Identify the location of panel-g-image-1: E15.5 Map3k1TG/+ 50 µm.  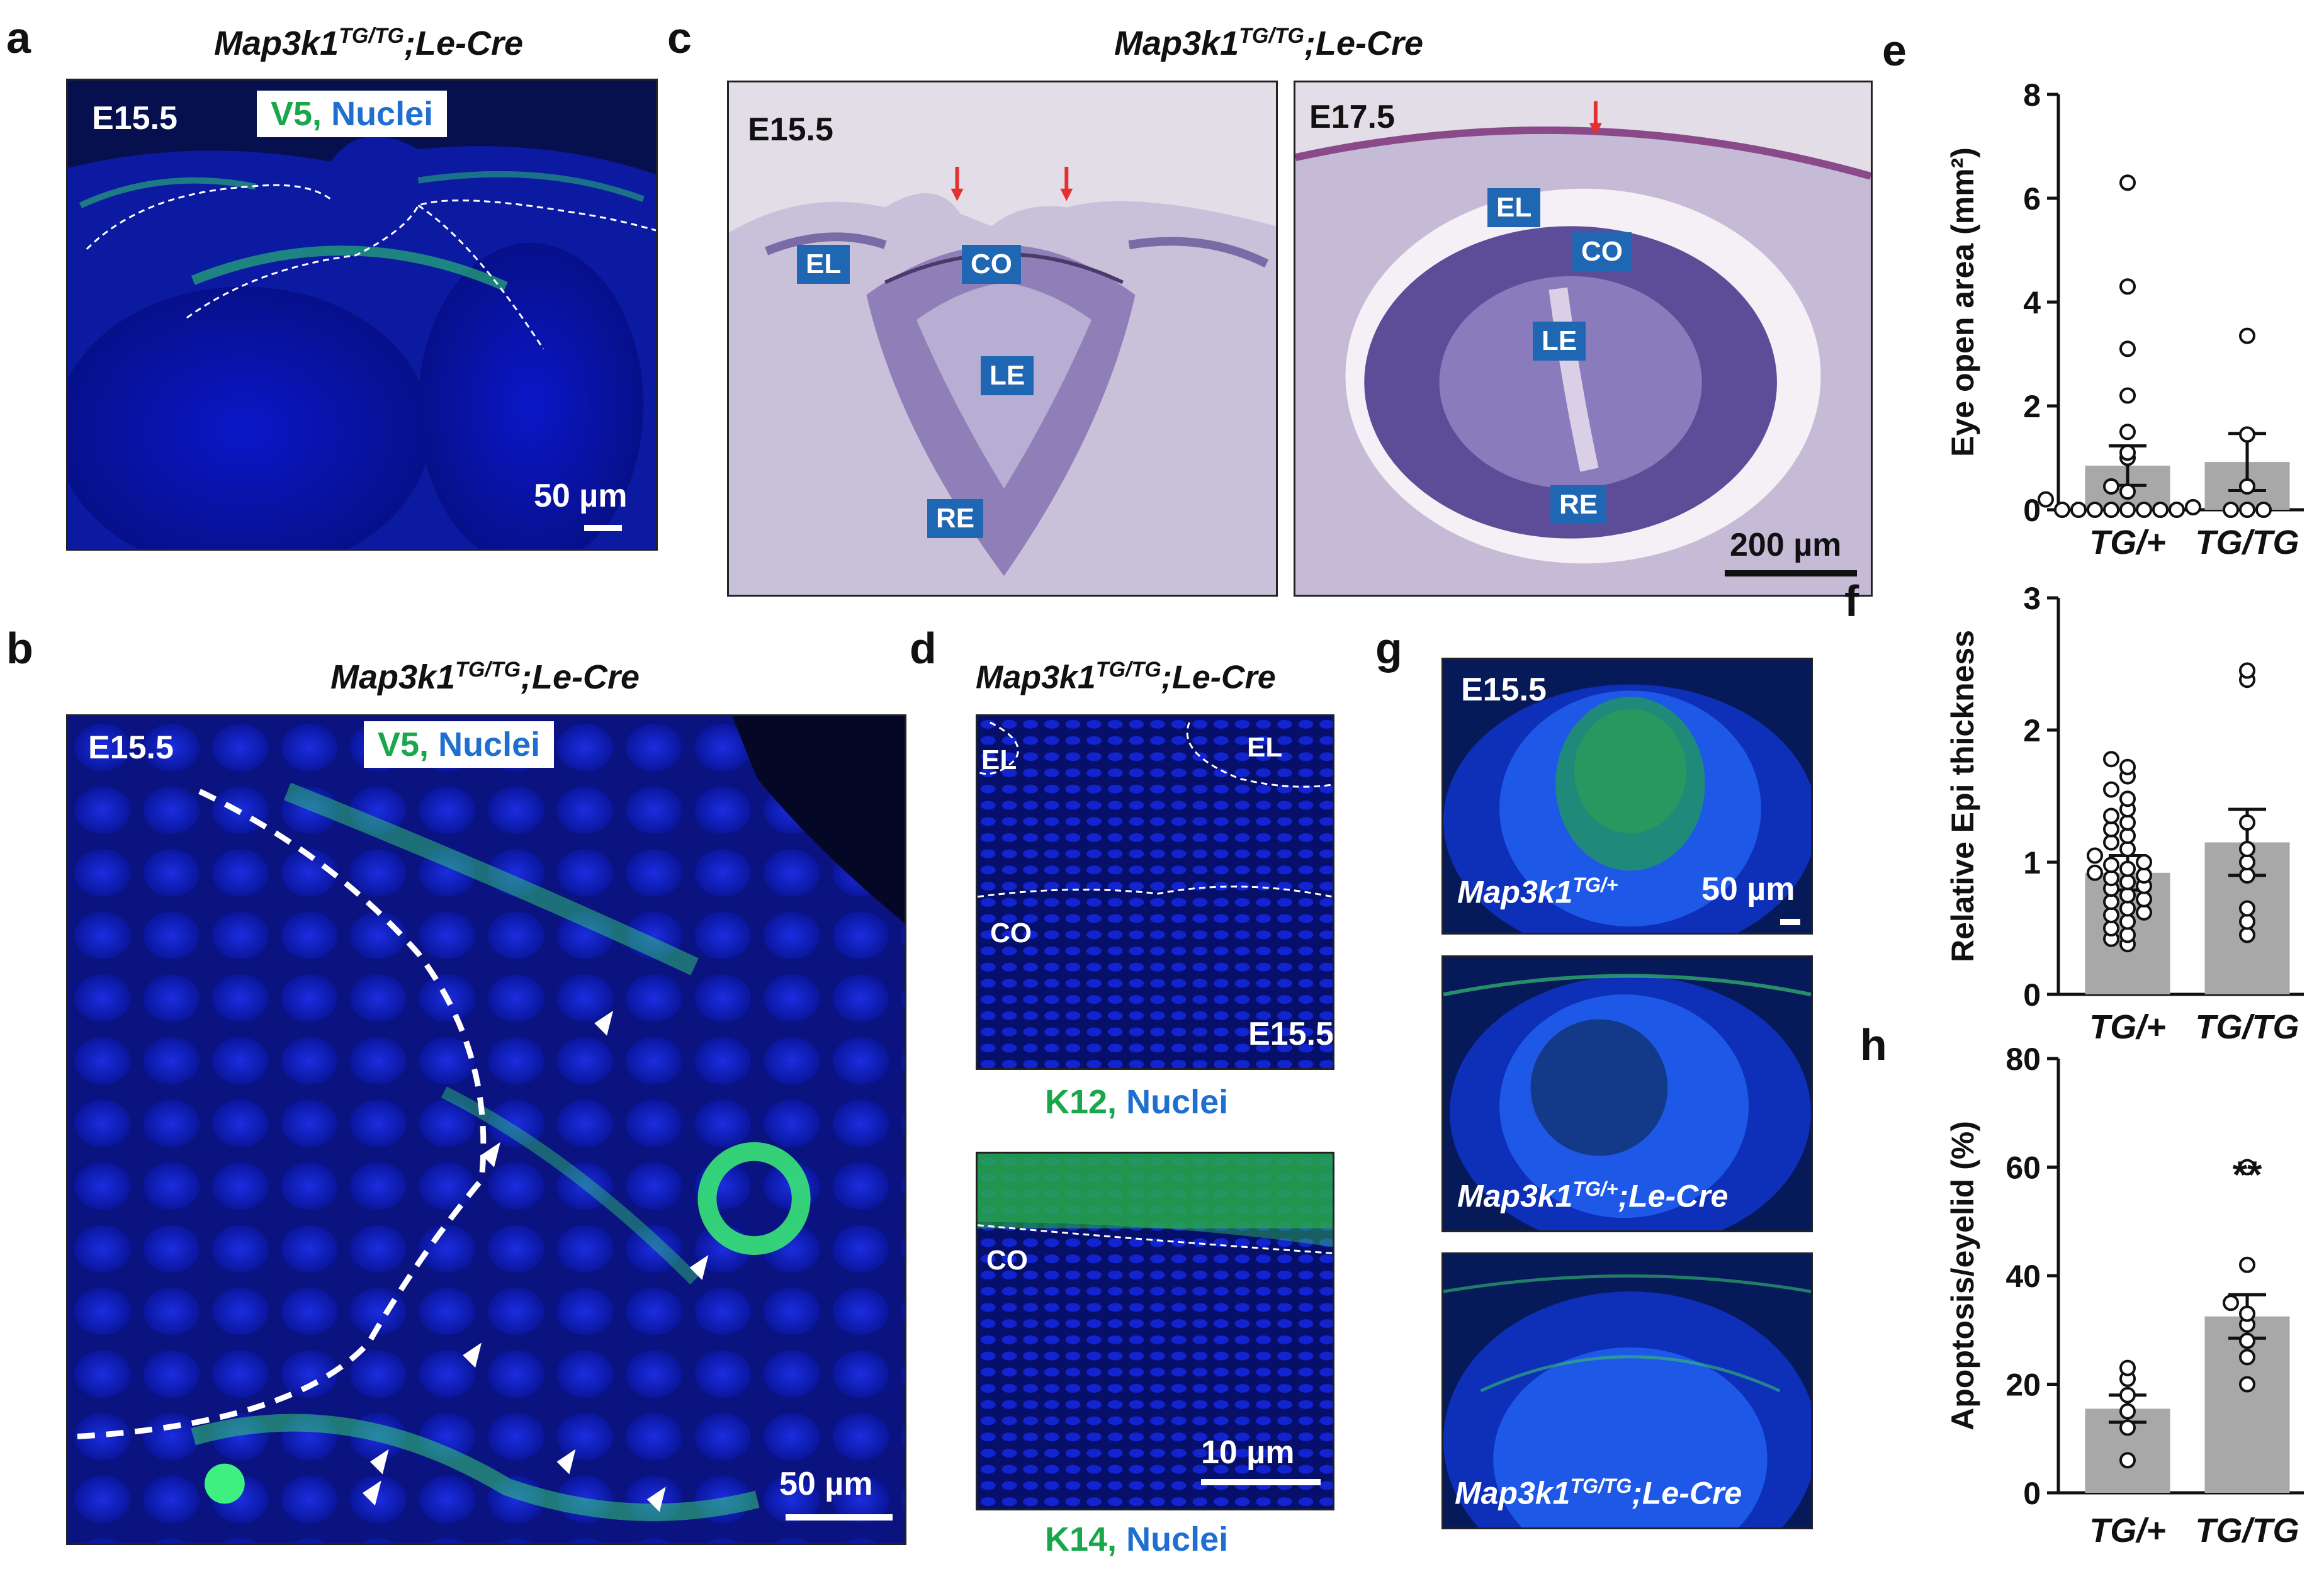
(1627, 796).